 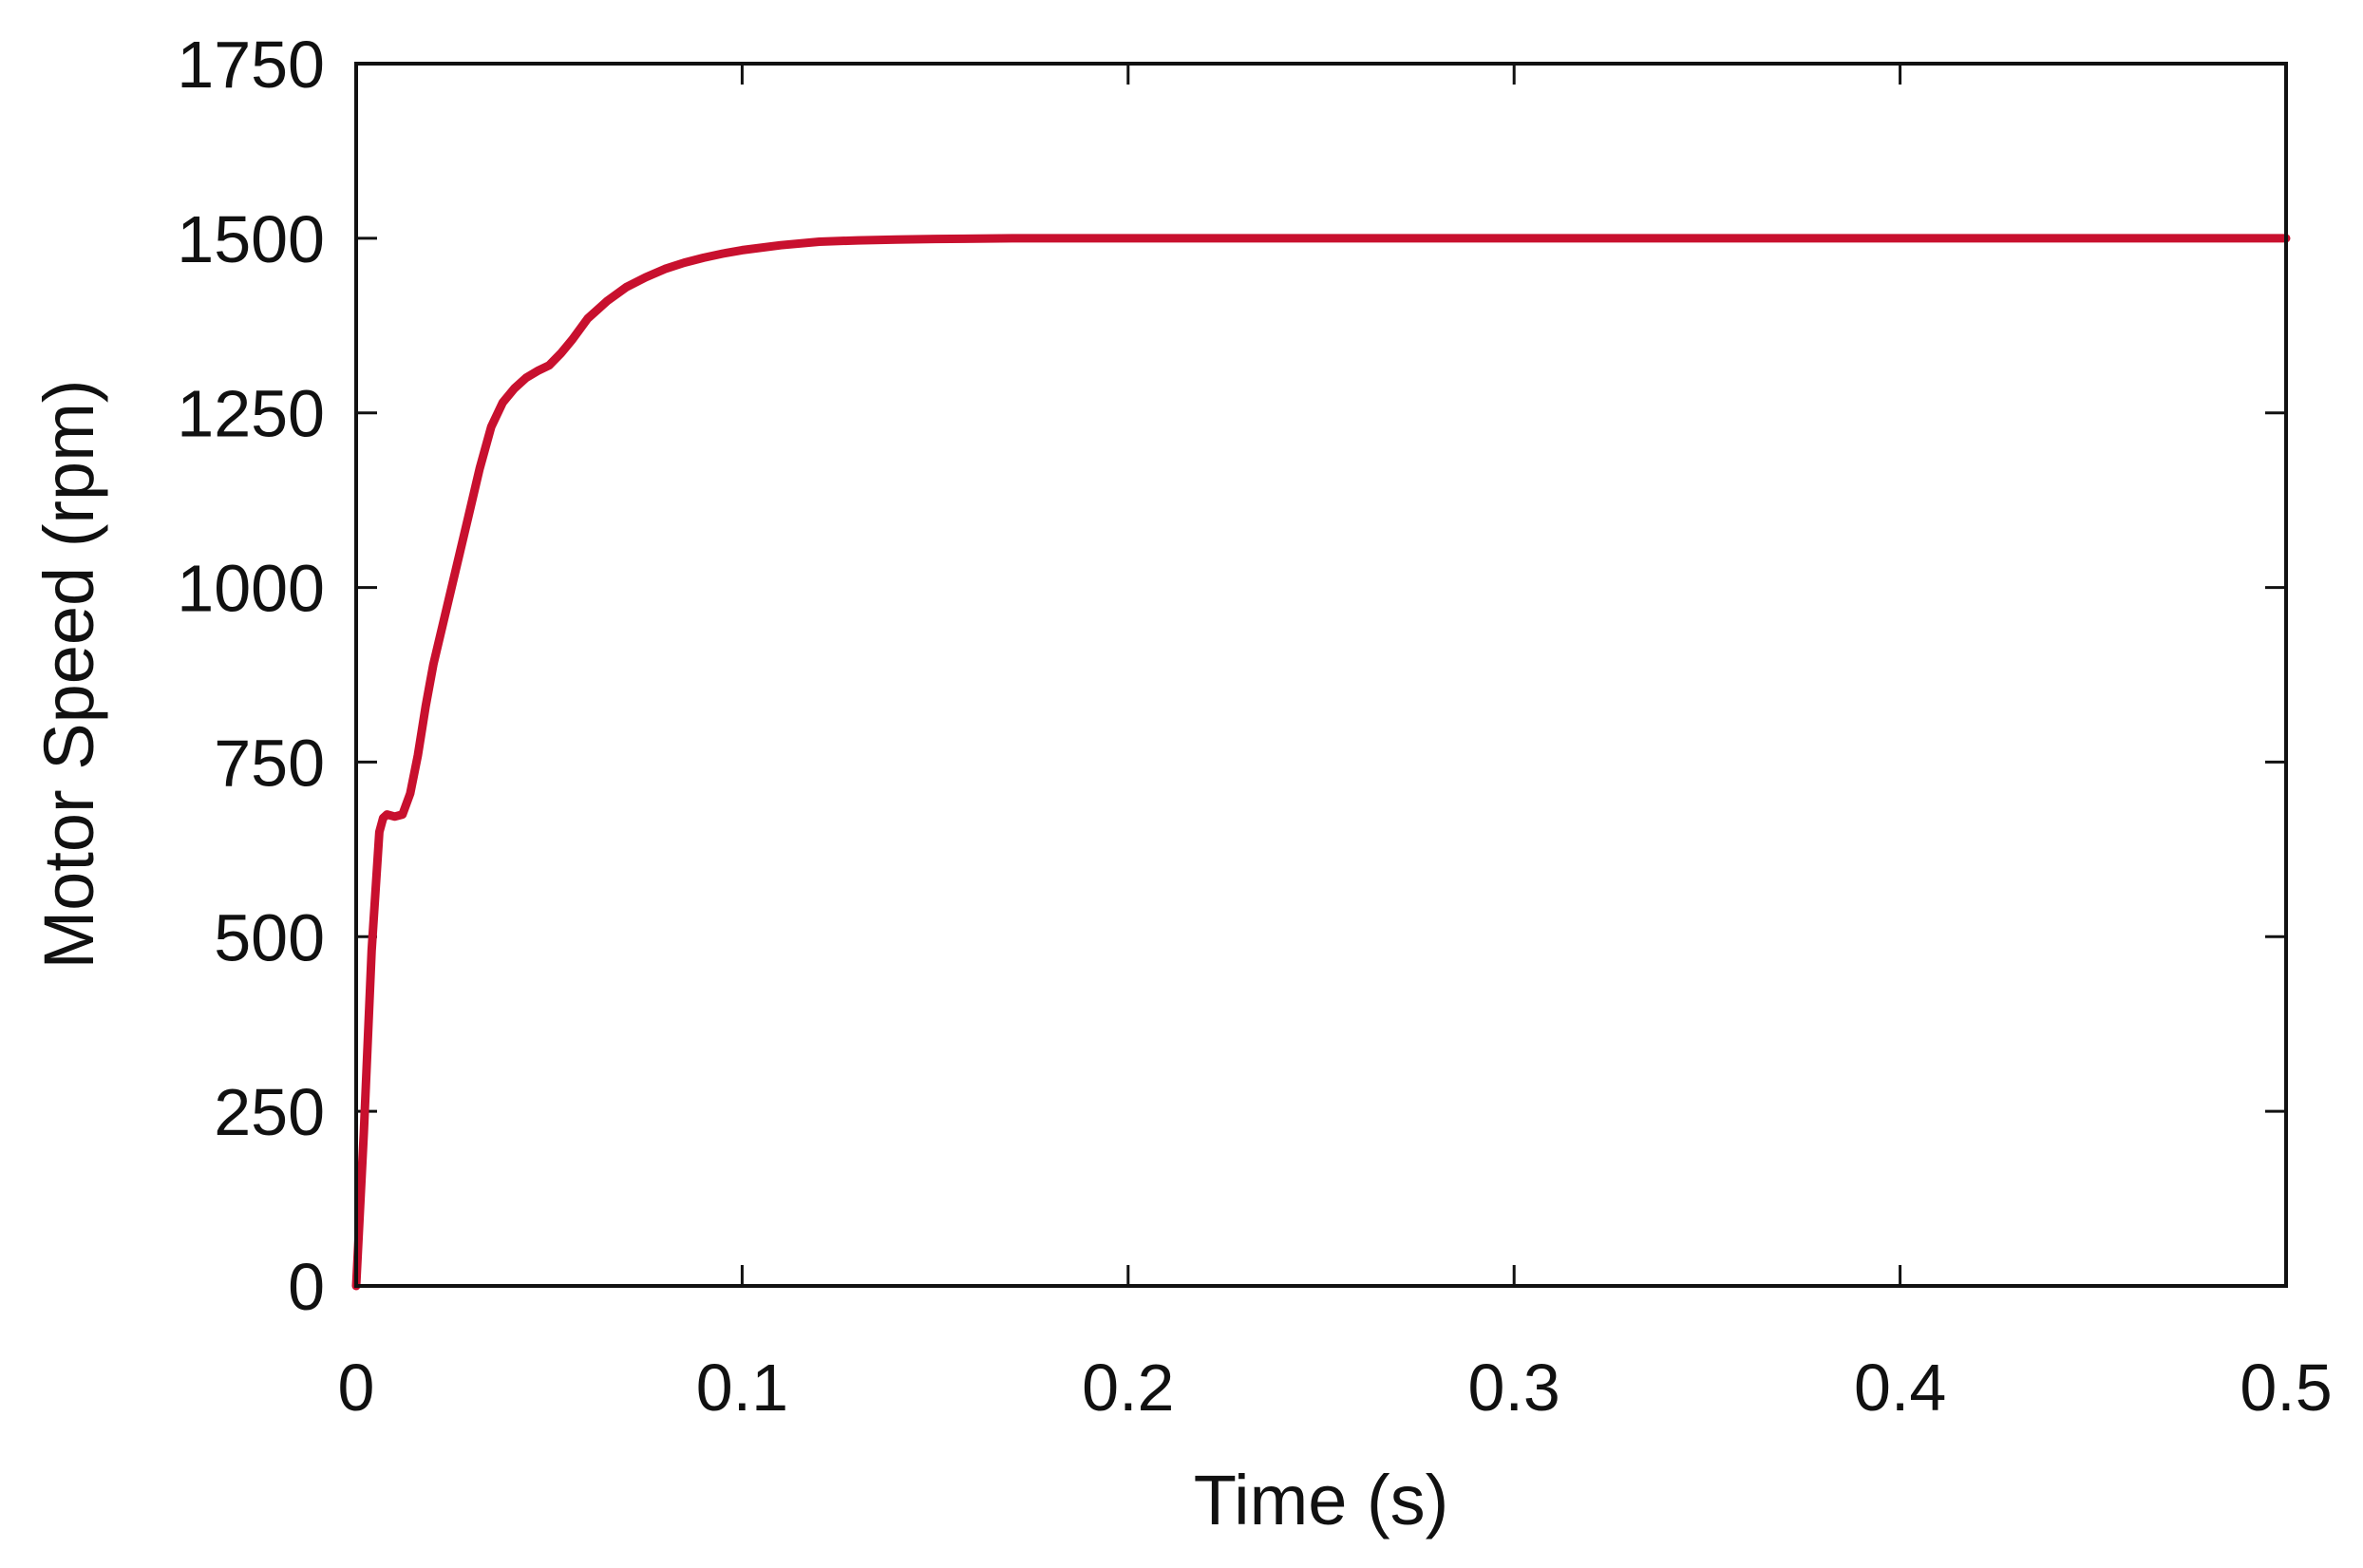 I want to click on y-tick-label: 500, so click(x=269, y=937).